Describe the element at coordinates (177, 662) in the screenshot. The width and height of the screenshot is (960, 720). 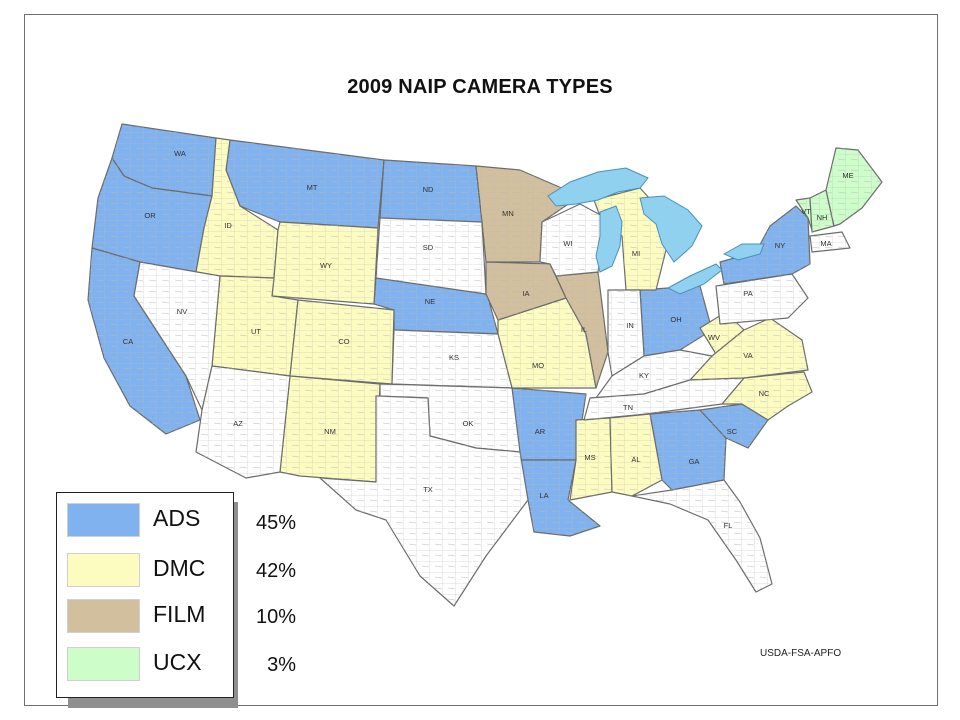
I see `legend-label-ucx: UCX` at that location.